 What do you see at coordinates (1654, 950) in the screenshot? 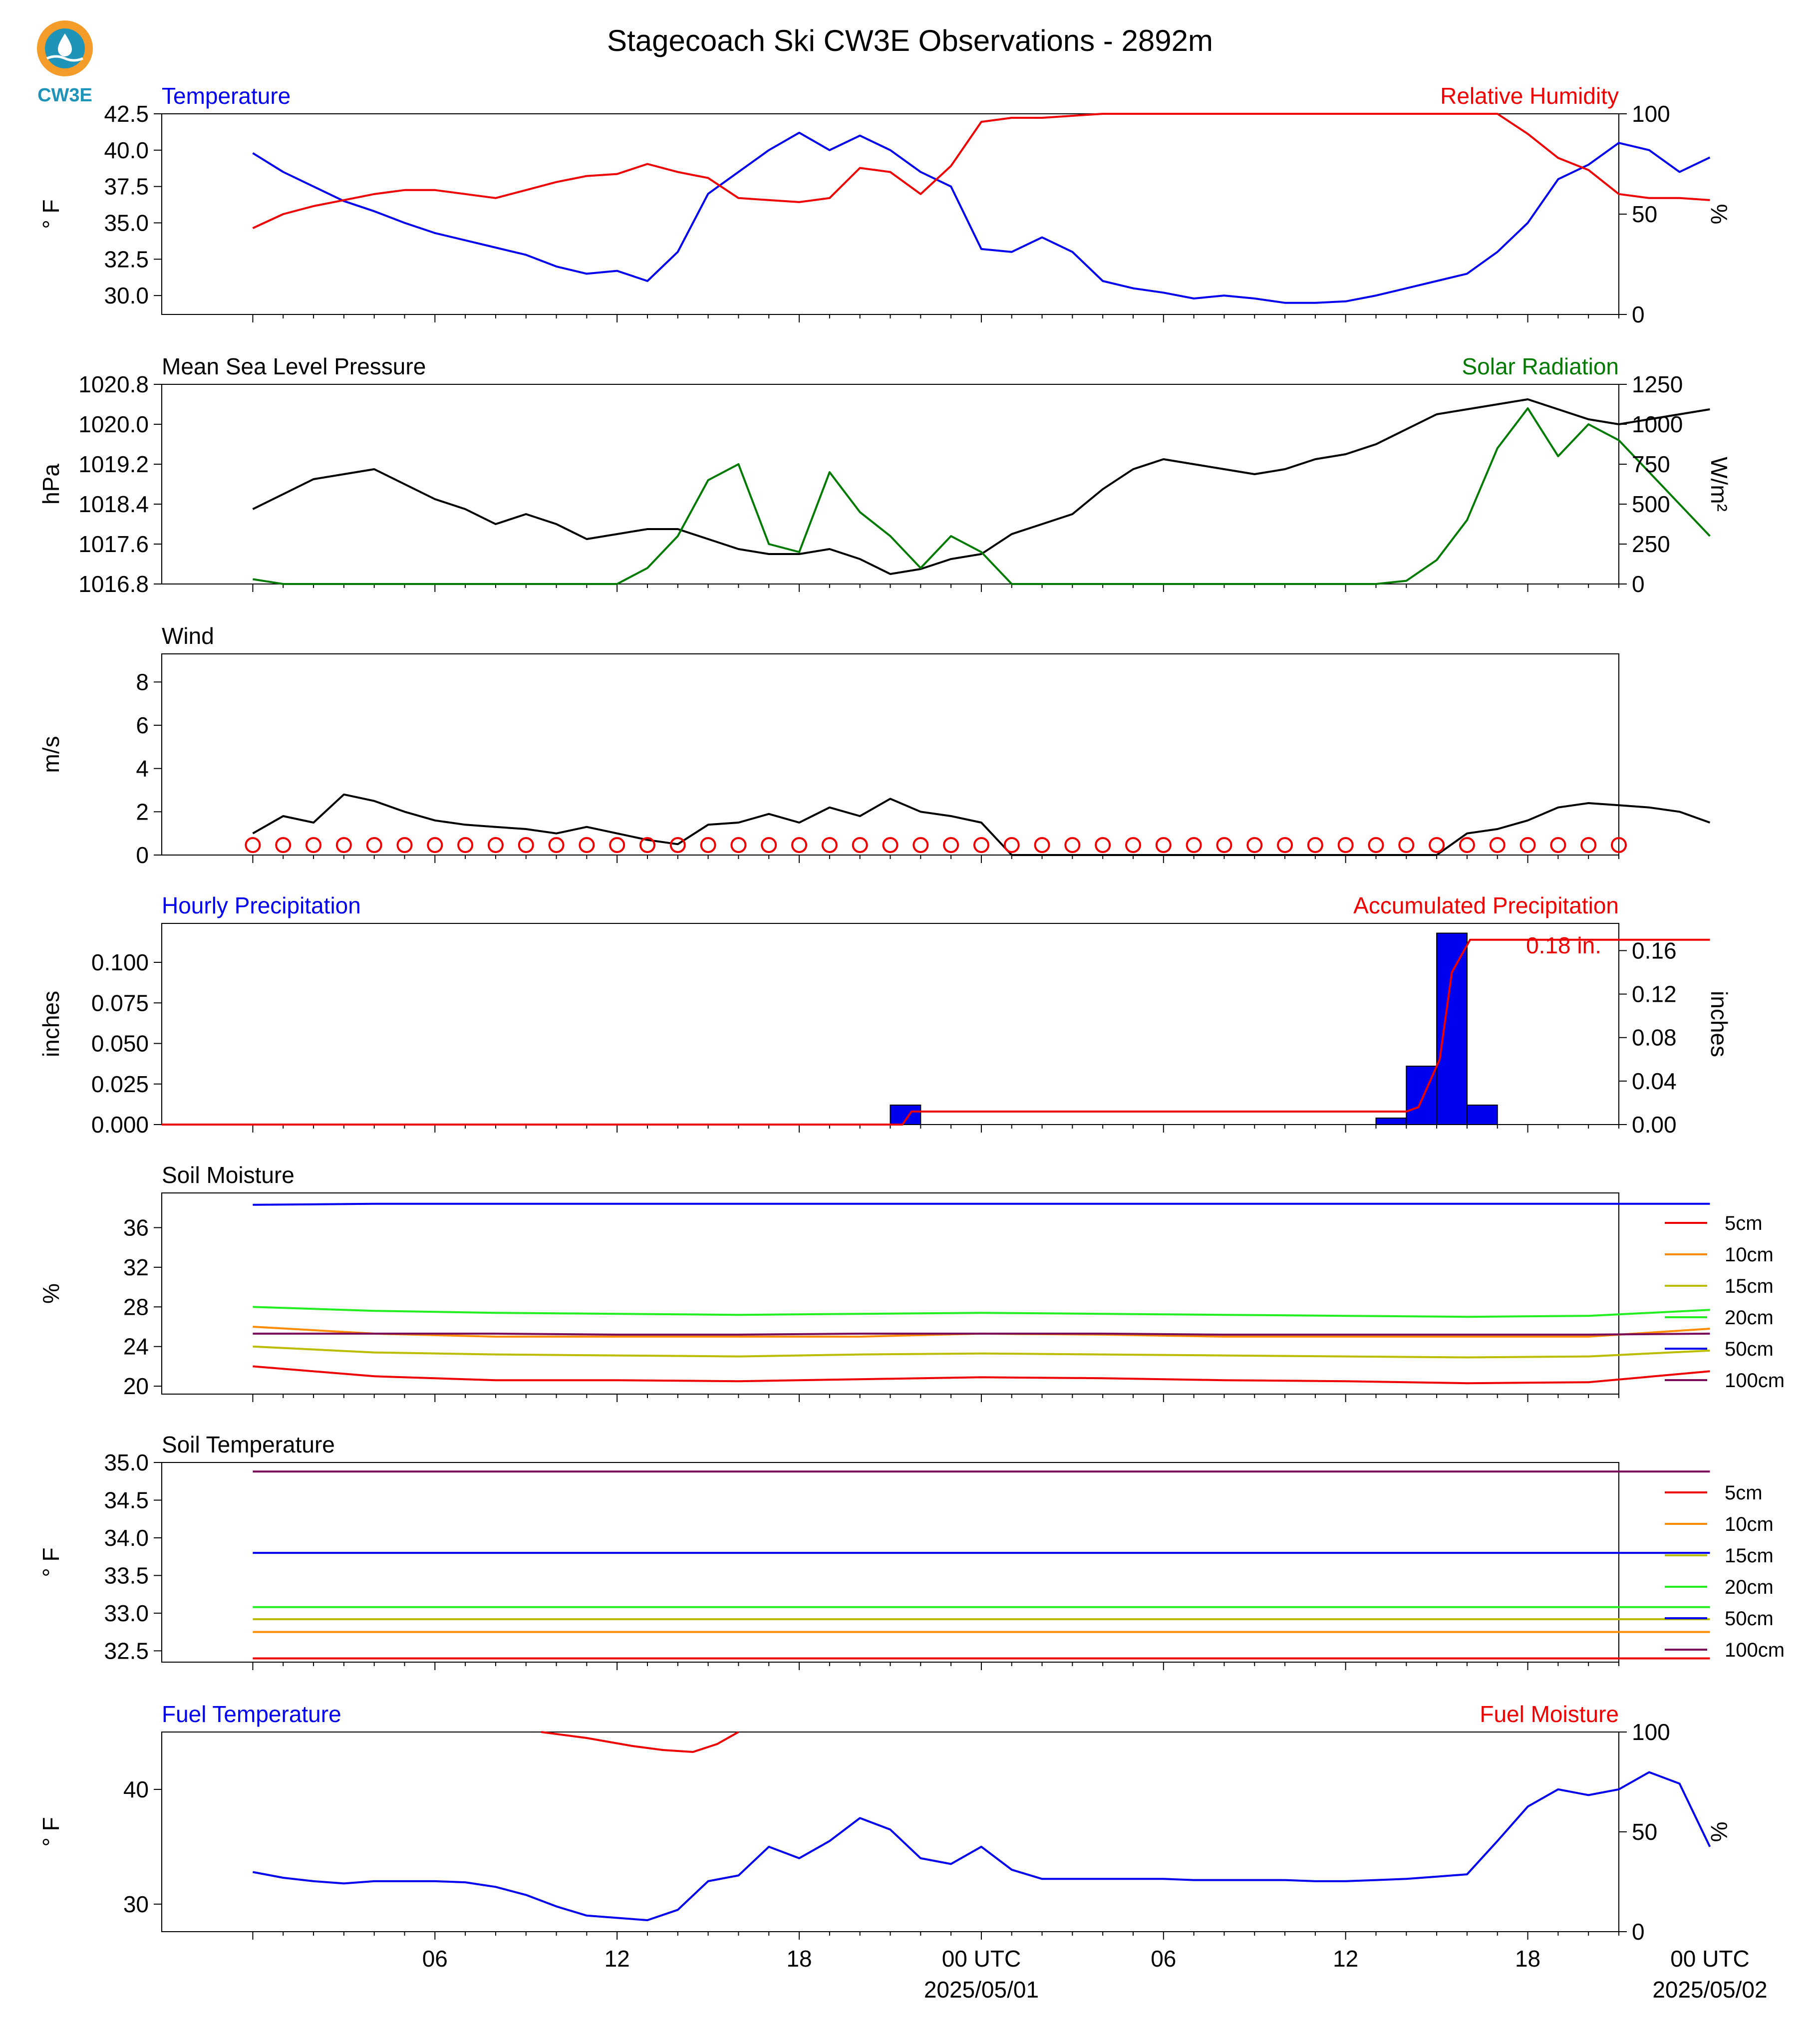
I see `y2-tick-label: 0.16` at bounding box center [1654, 950].